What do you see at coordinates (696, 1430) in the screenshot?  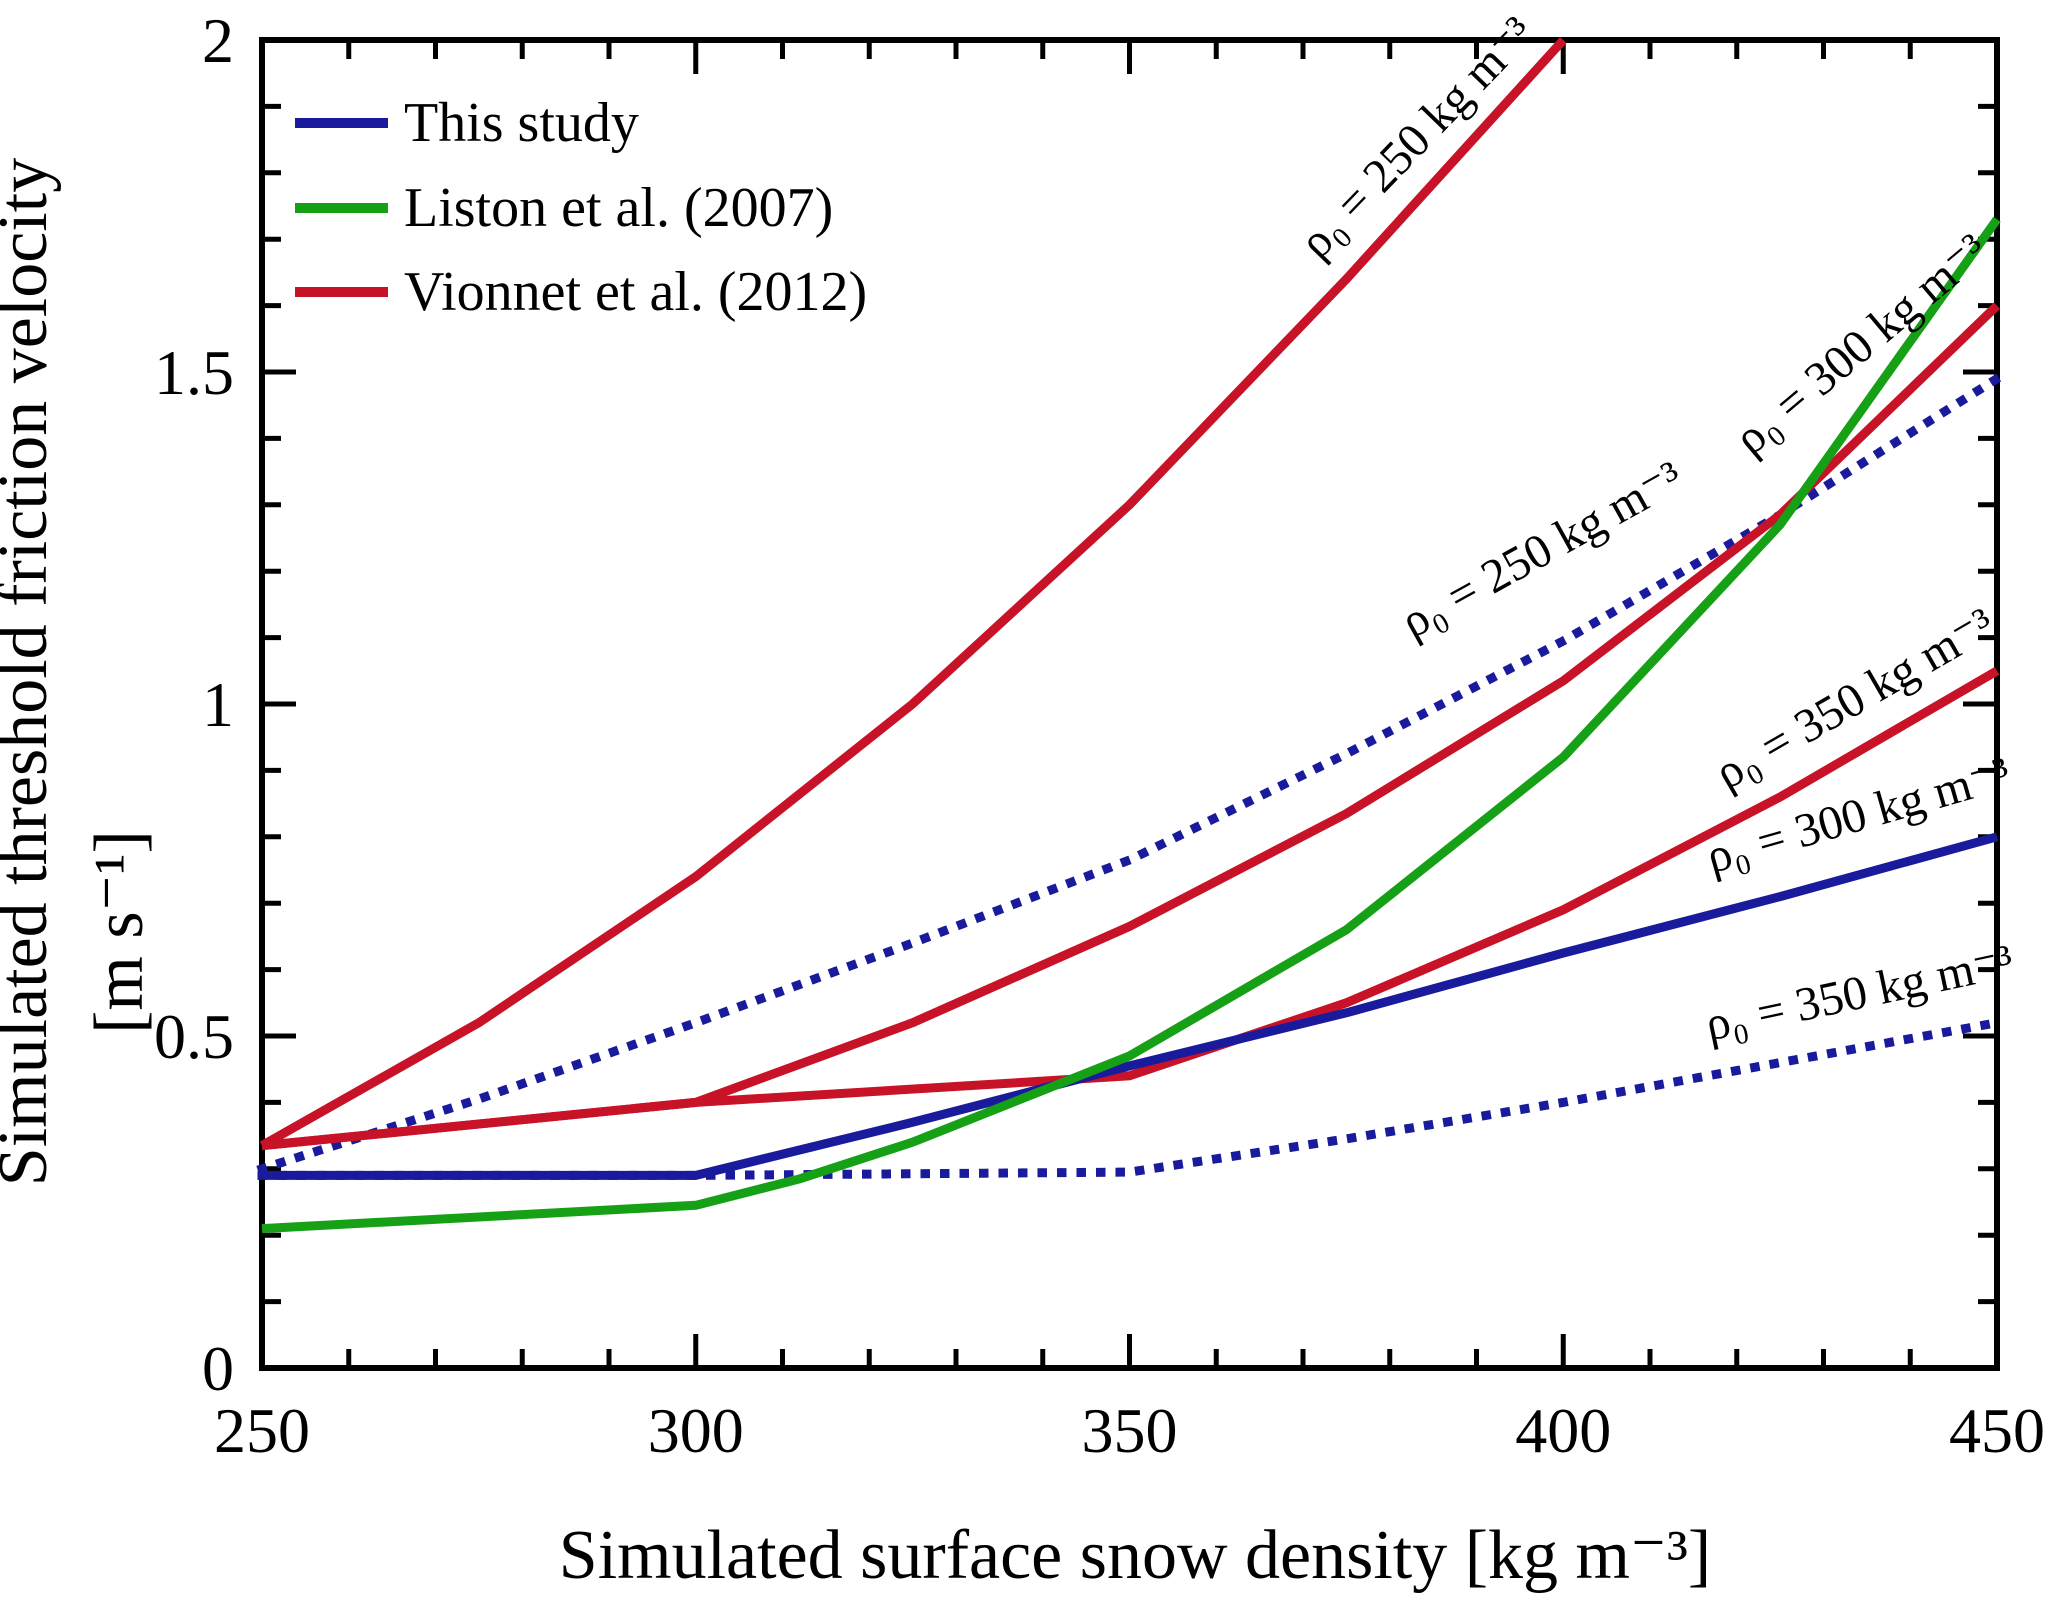 I see `x-tick-label: 300` at bounding box center [696, 1430].